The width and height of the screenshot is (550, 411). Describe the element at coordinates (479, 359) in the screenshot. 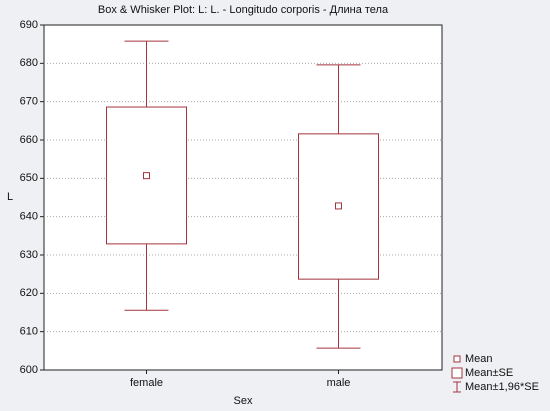

I see `legend-label: Mean` at that location.